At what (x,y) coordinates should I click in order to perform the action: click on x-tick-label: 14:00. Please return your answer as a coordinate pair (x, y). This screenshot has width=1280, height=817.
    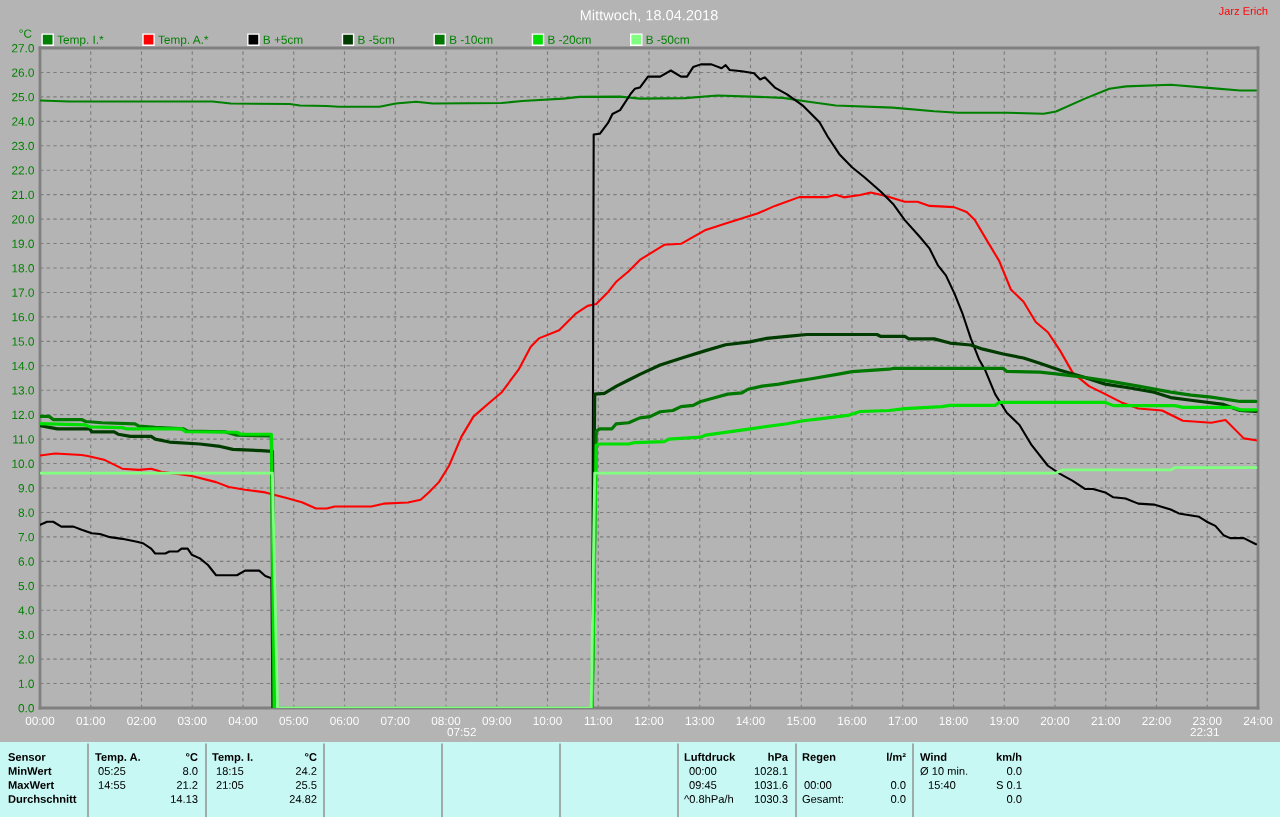
    Looking at the image, I should click on (750, 720).